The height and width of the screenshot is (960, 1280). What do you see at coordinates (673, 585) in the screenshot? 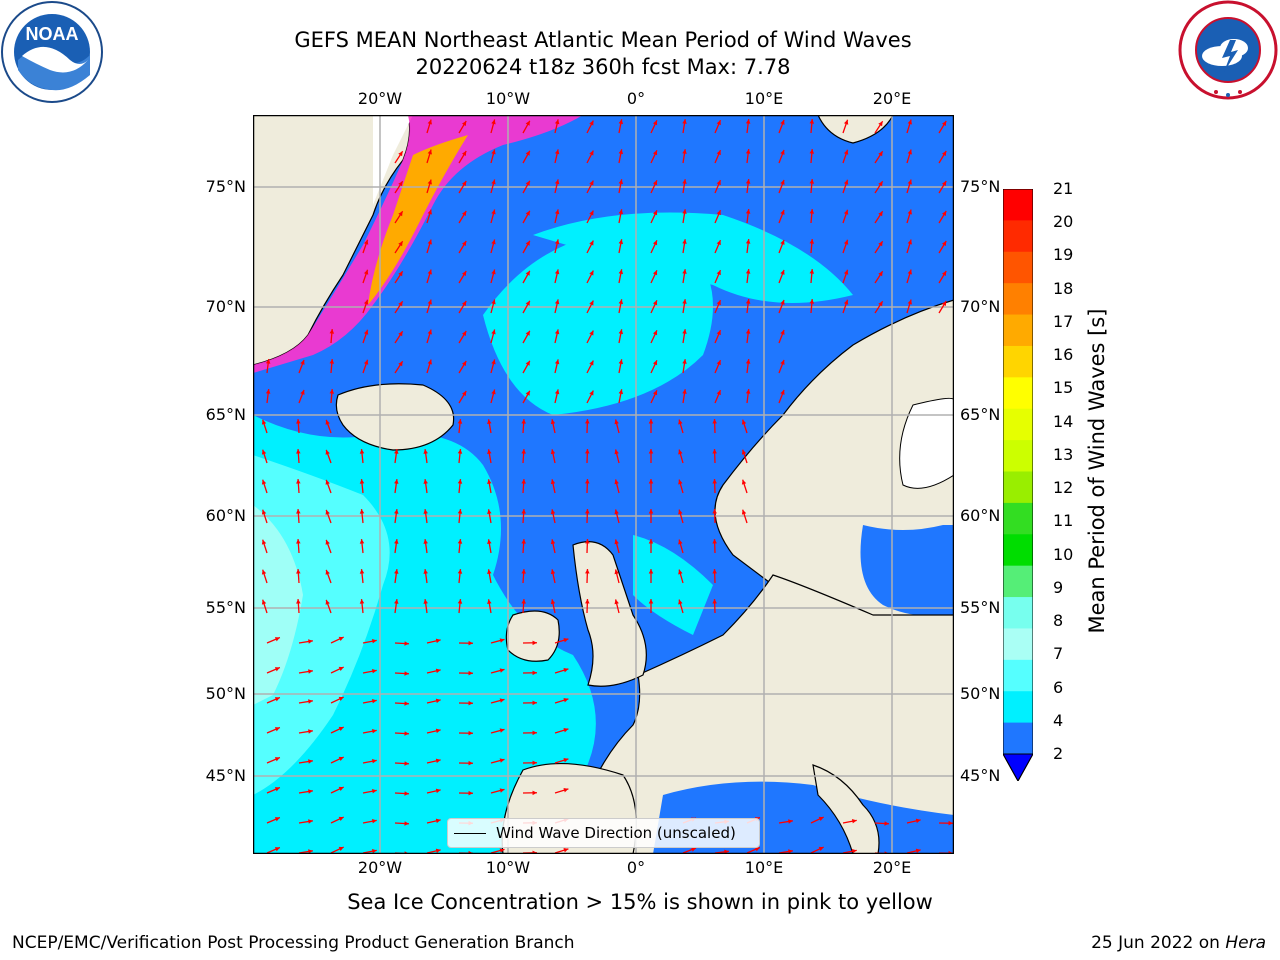
I see `ocean-4-6-northsea-region` at bounding box center [673, 585].